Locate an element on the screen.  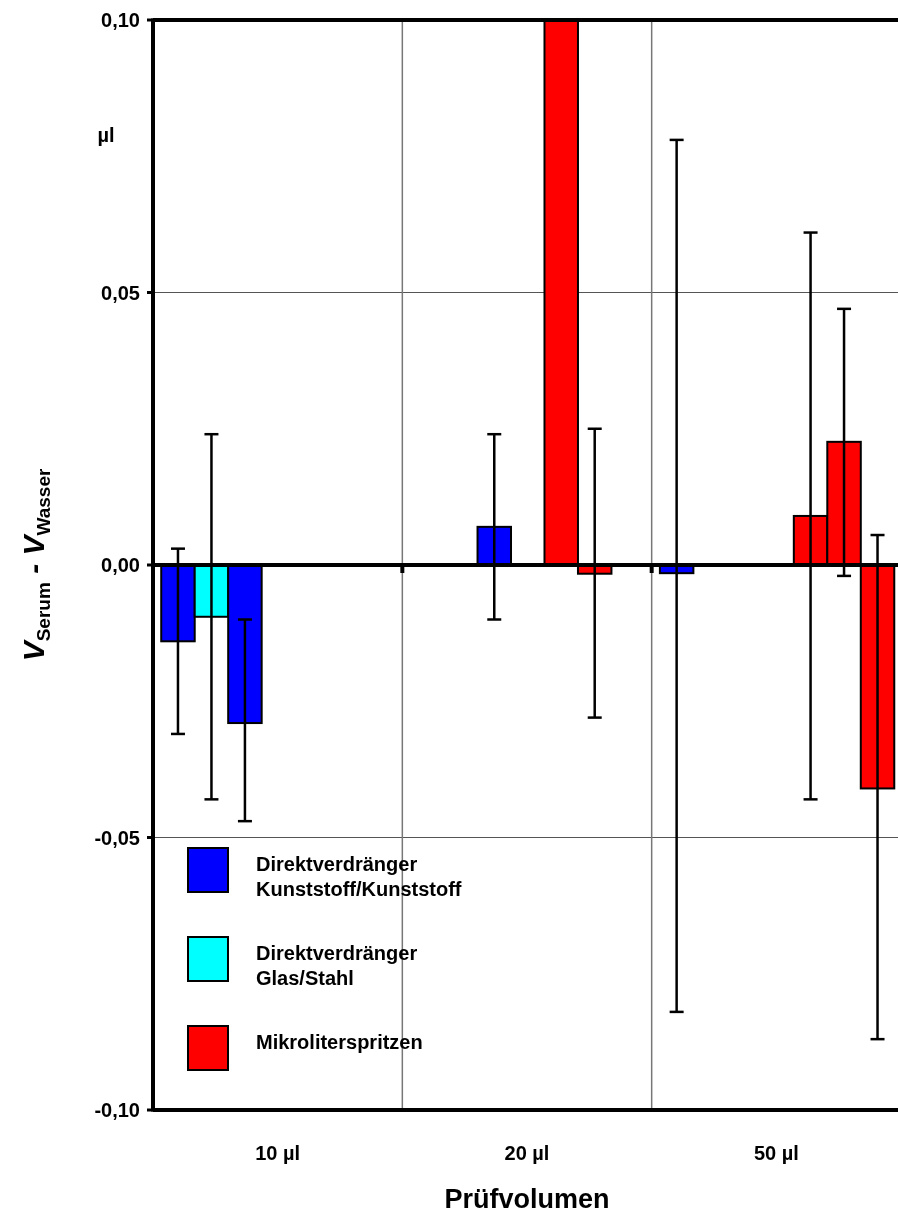
legend-label: Direktverdränger Glas/Stahl is located at coordinates (337, 965).